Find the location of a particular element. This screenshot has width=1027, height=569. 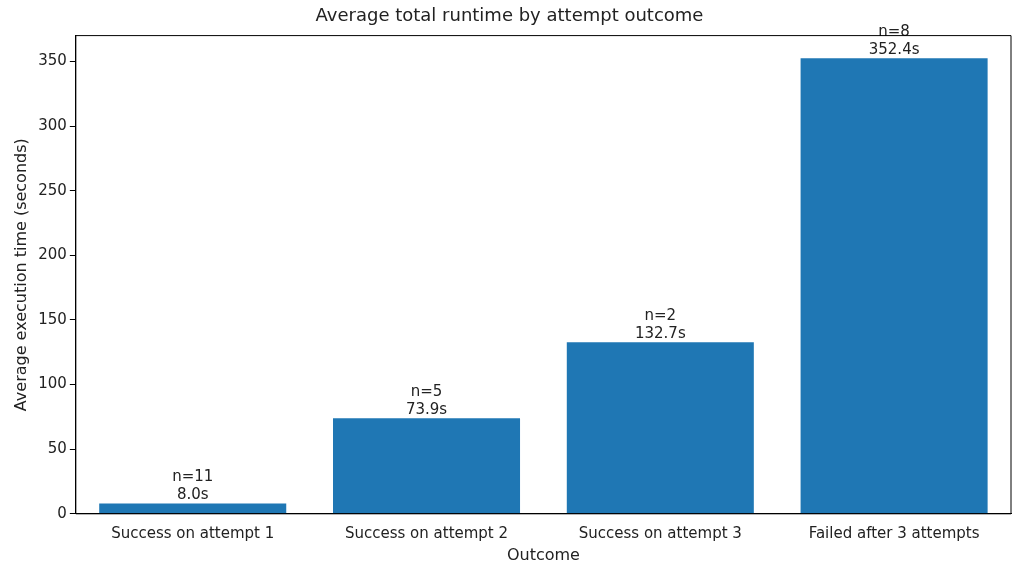

y-tick-label: 100 is located at coordinates (52, 383).